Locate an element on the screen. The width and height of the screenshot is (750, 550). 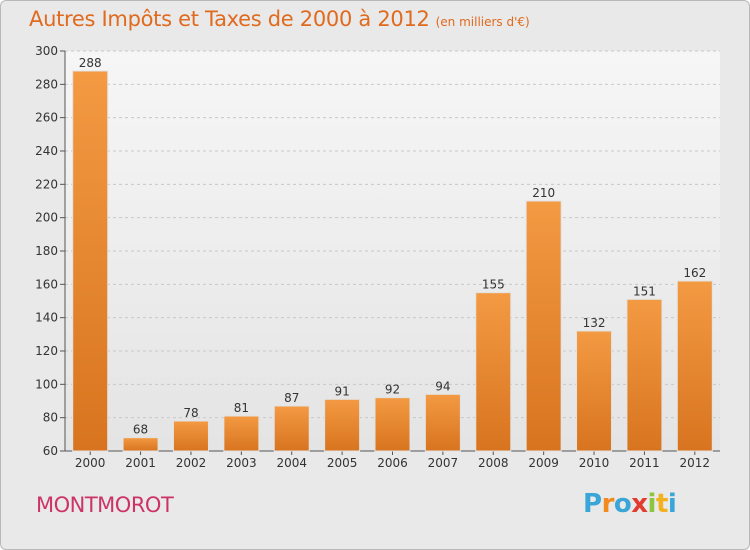
x-tick-label-2003: 2003 is located at coordinates (241, 463).